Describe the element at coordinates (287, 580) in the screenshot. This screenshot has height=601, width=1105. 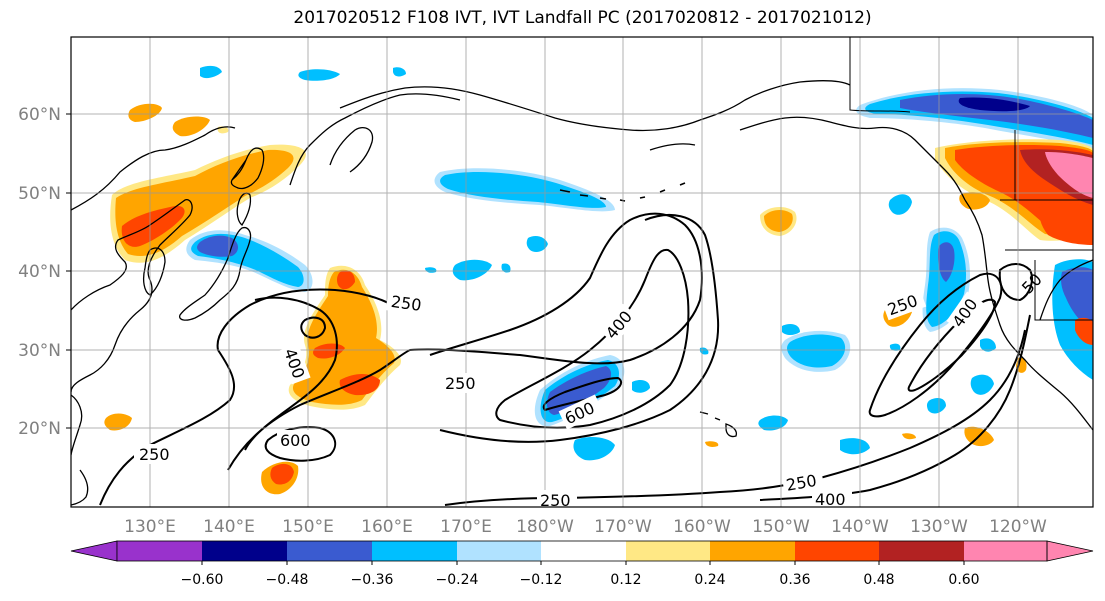
I see `colorbar-tick-label: −0.48` at that location.